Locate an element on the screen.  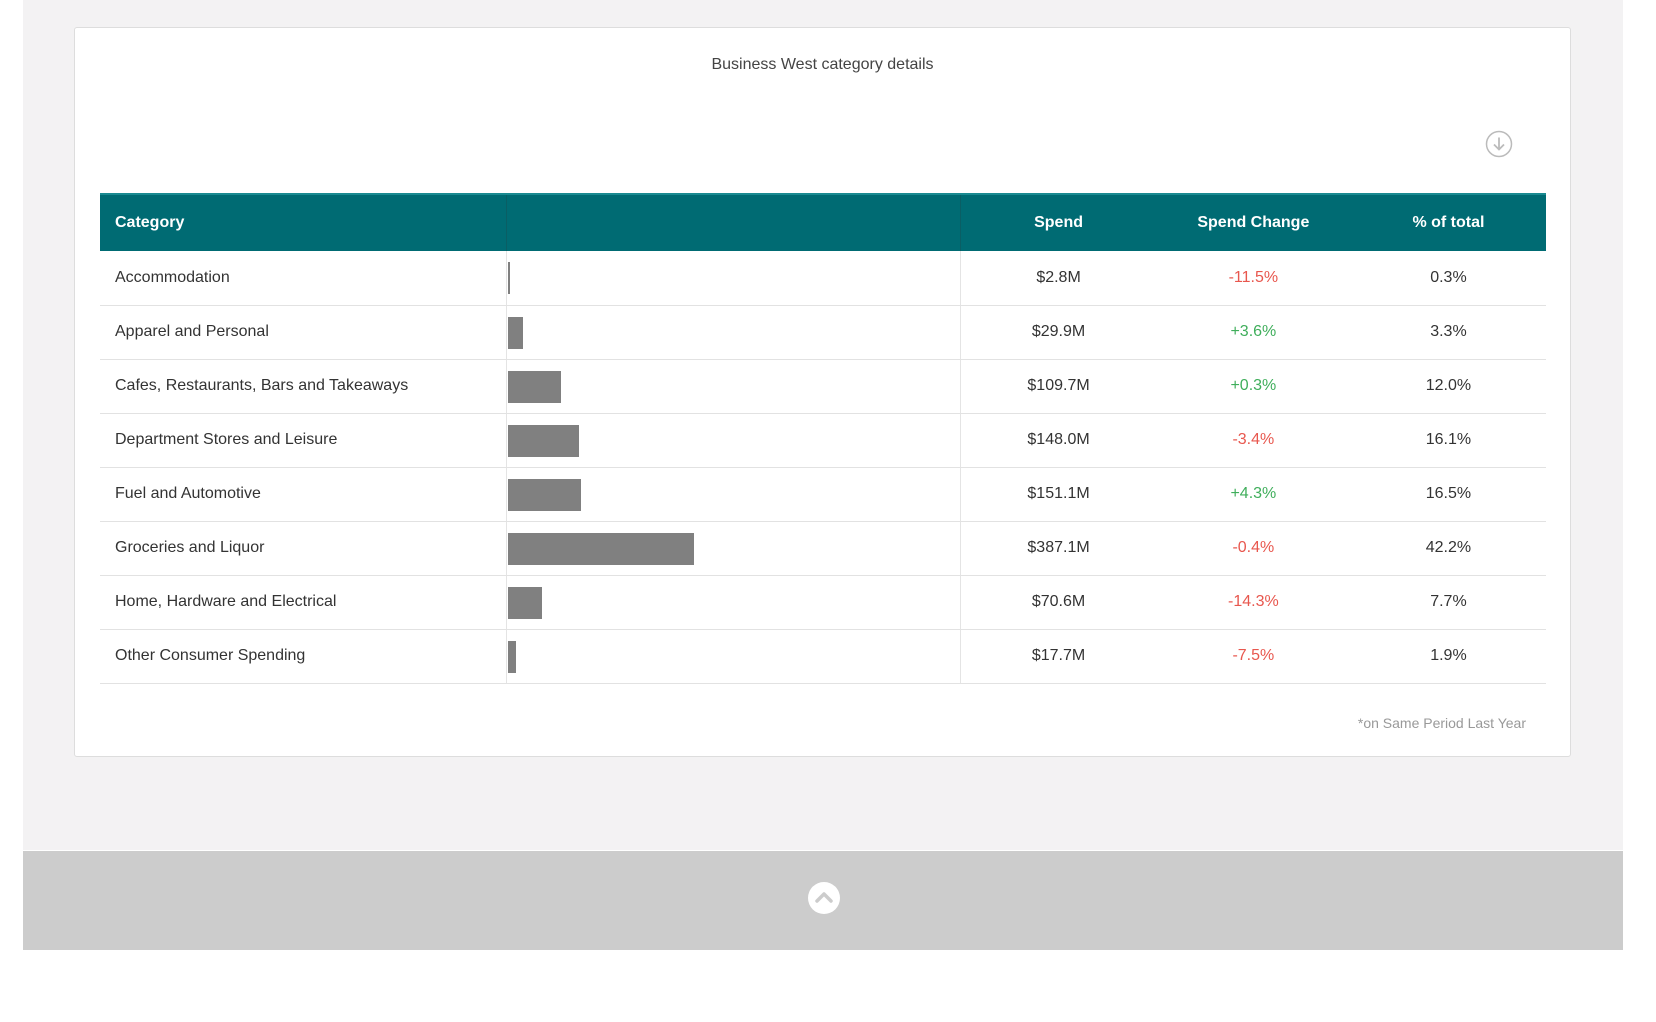
spend-cell: $148.0M is located at coordinates (1058, 440).